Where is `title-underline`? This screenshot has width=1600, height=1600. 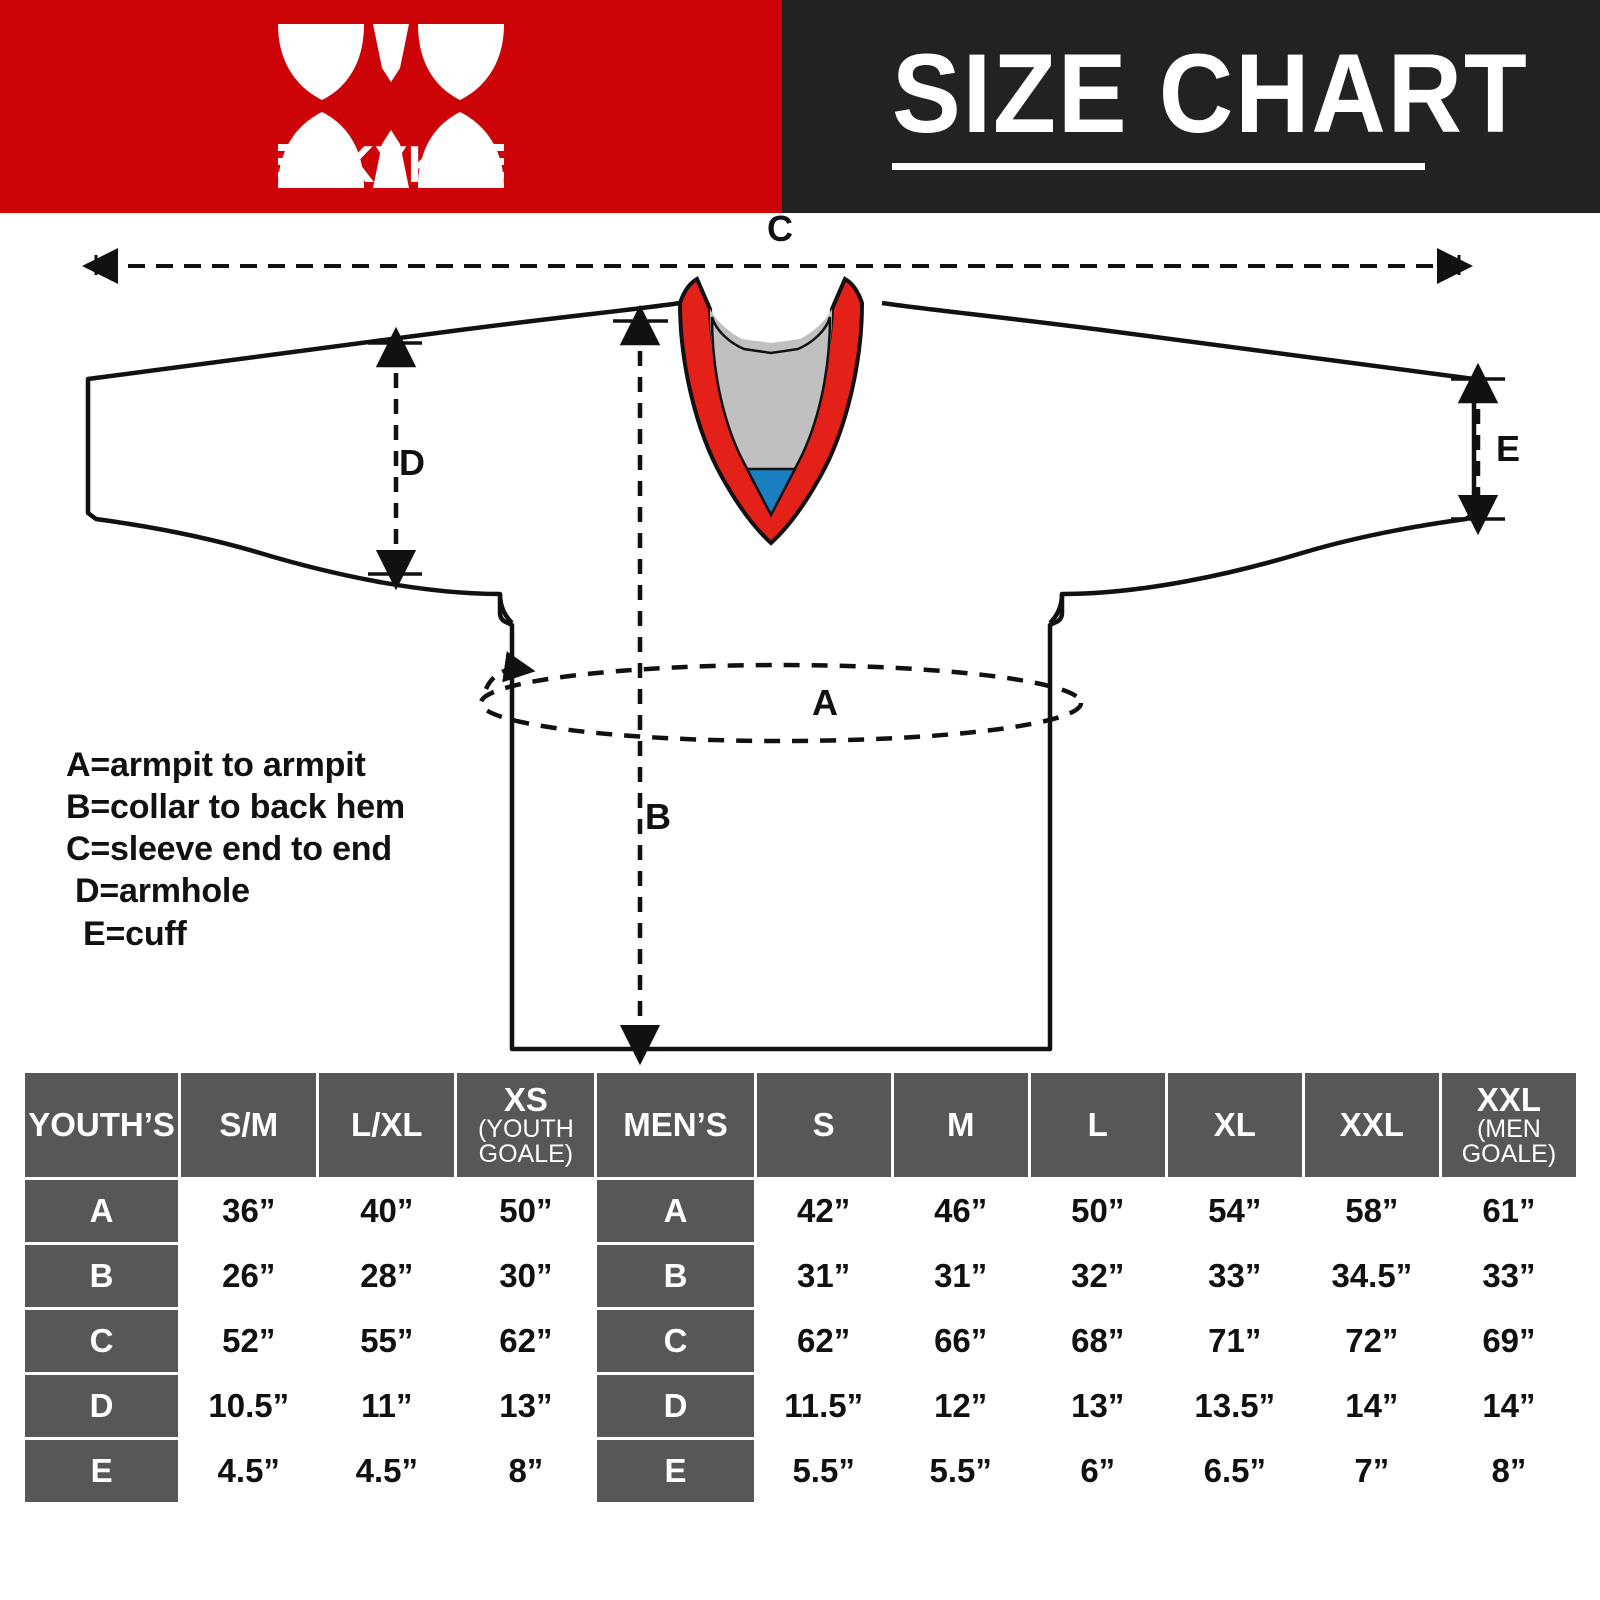
title-underline is located at coordinates (1158, 166).